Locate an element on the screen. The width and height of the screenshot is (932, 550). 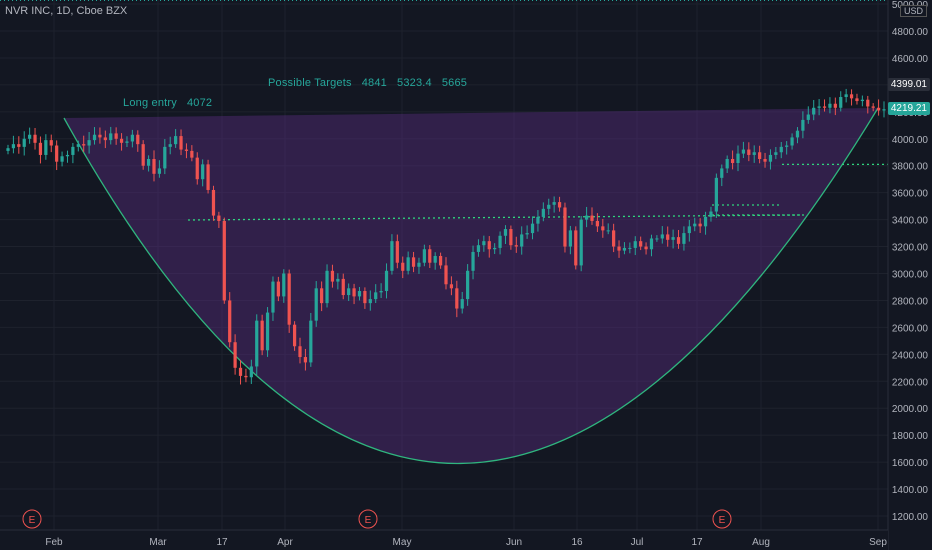
x-tick-label: 16 is located at coordinates (577, 542).